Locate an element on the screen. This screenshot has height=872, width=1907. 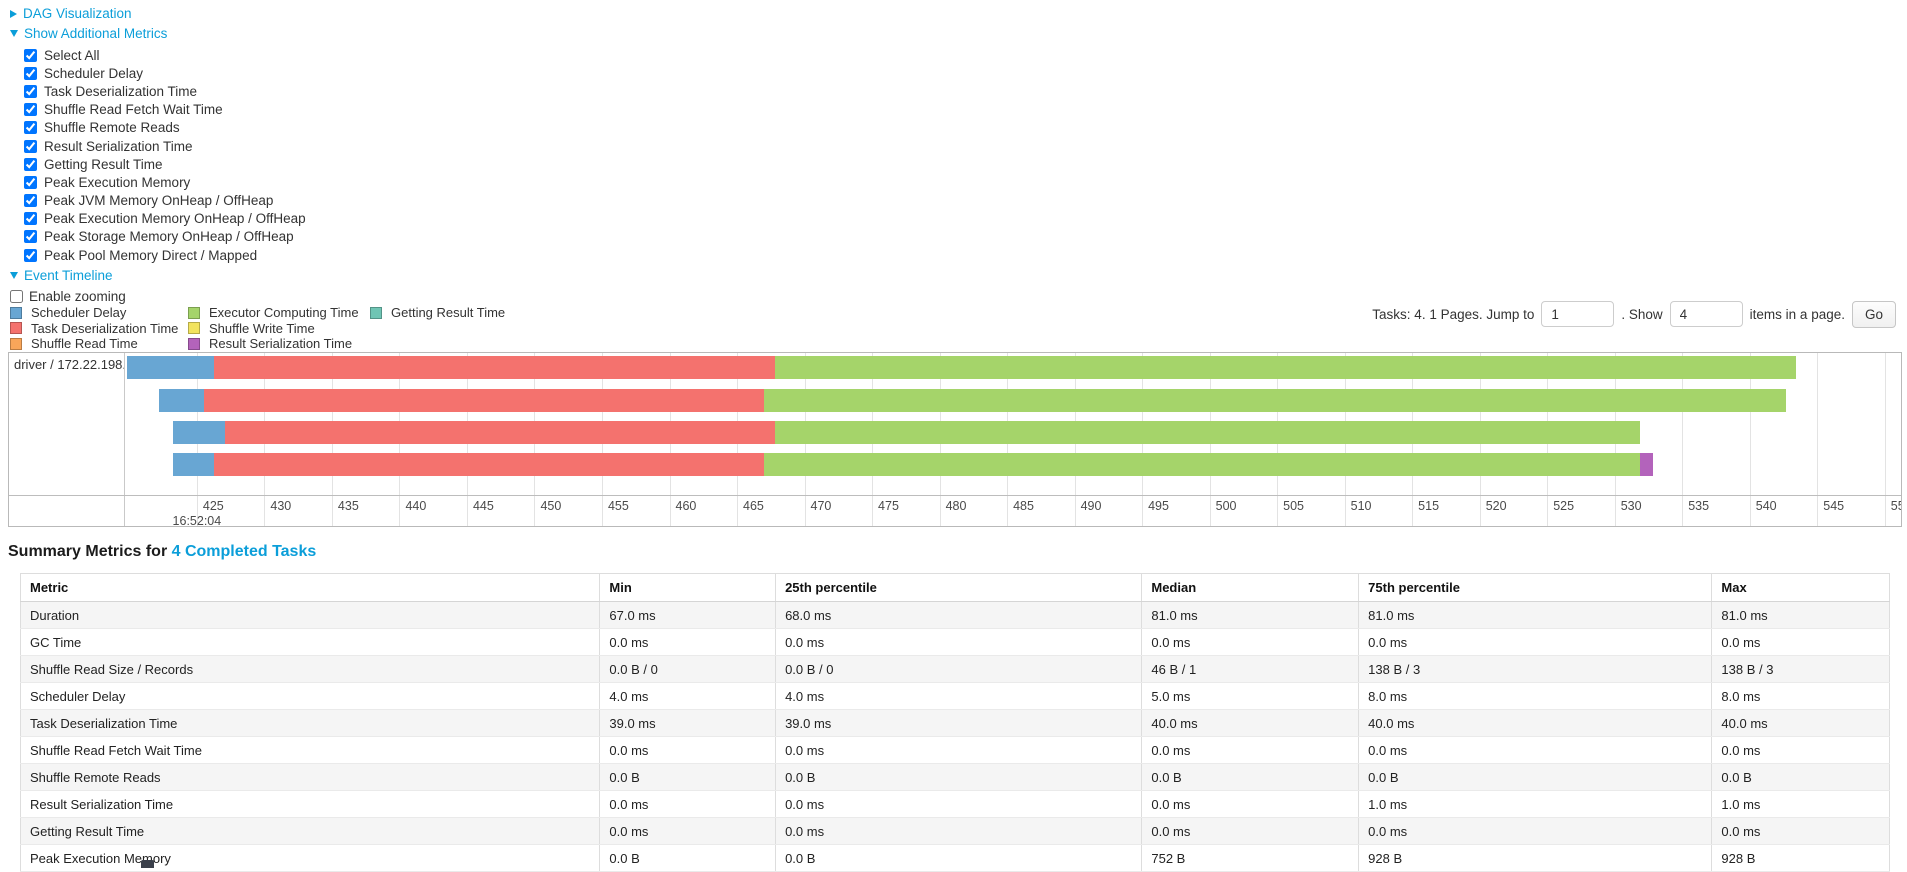
legend-item: Getting Result Time is located at coordinates (437, 313).